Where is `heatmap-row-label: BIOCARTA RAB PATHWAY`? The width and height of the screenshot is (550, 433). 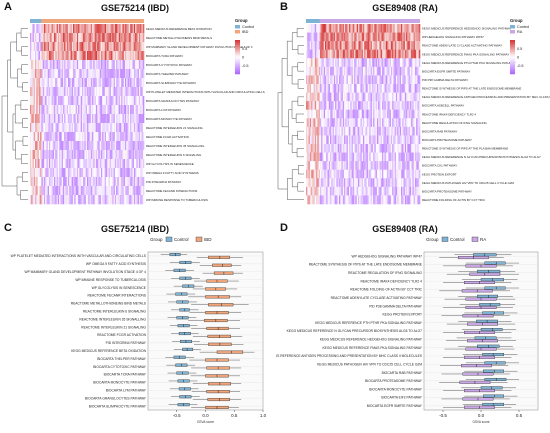 heatmap-row-label: BIOCARTA RAB PATHWAY is located at coordinates (440, 131).